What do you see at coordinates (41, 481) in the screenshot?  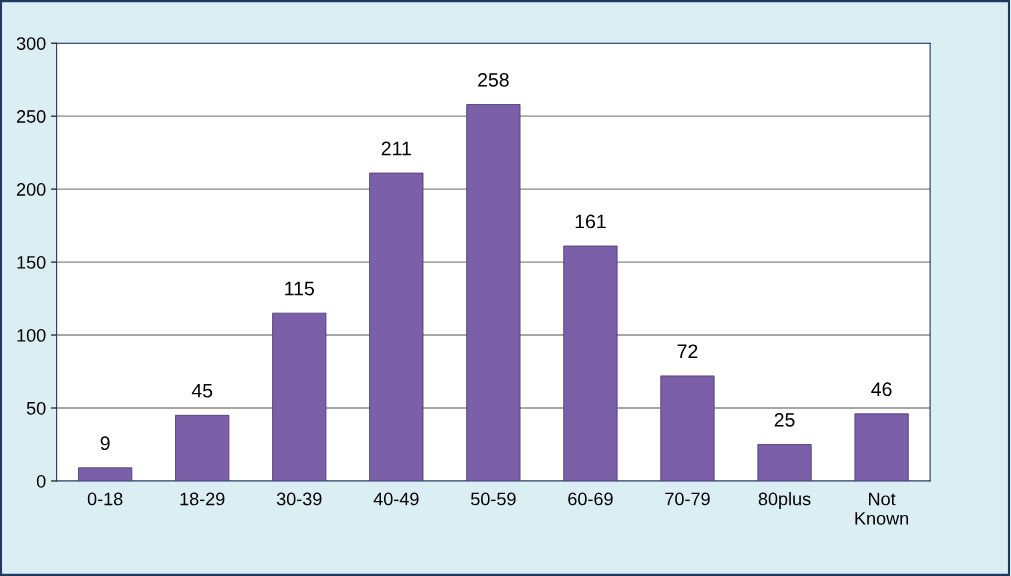 I see `y-tick-label: 0` at bounding box center [41, 481].